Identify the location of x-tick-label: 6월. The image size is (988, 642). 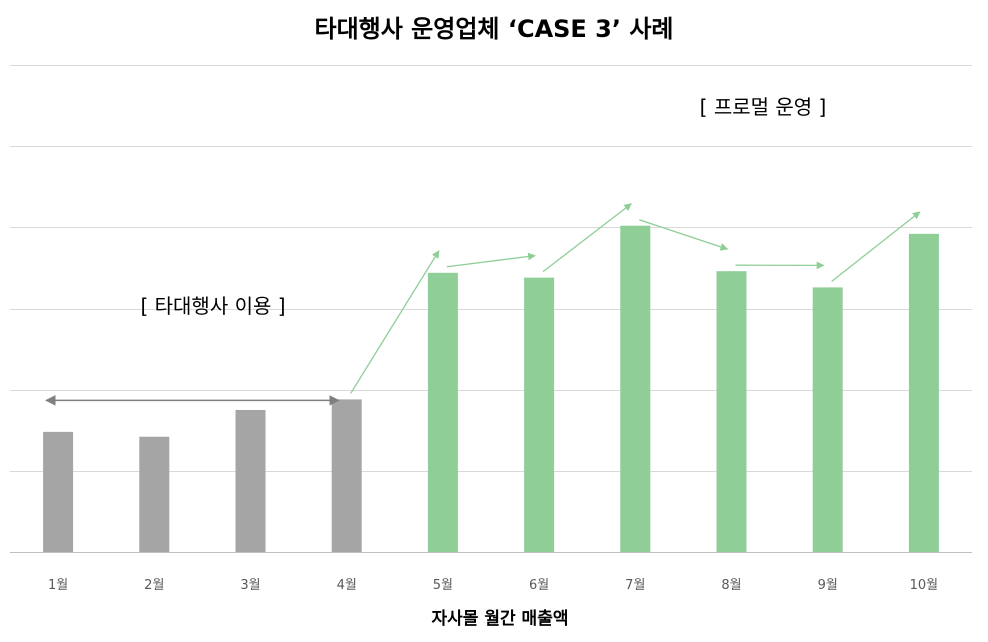
(539, 585).